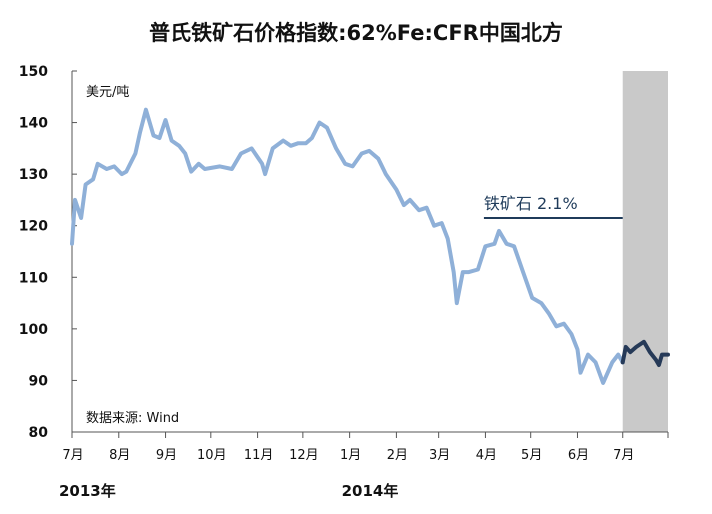 The width and height of the screenshot is (712, 514). Describe the element at coordinates (39, 433) in the screenshot. I see `y-tick-label: 80` at that location.